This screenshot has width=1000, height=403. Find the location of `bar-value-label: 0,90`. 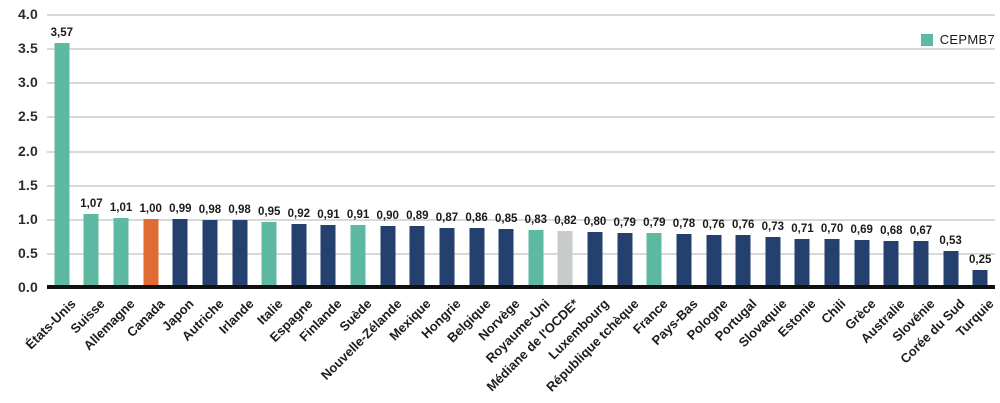

bar-value-label: 0,90 is located at coordinates (387, 215).